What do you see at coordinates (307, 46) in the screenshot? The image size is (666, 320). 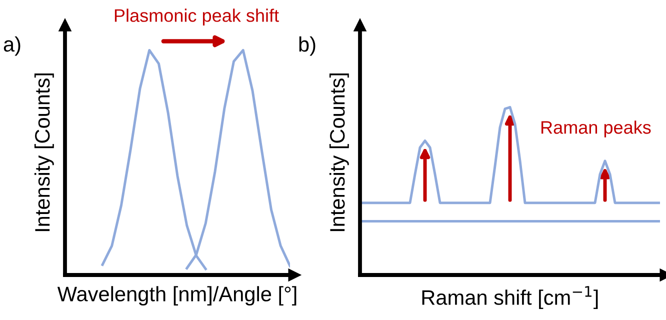 I see `chart-title: b)` at bounding box center [307, 46].